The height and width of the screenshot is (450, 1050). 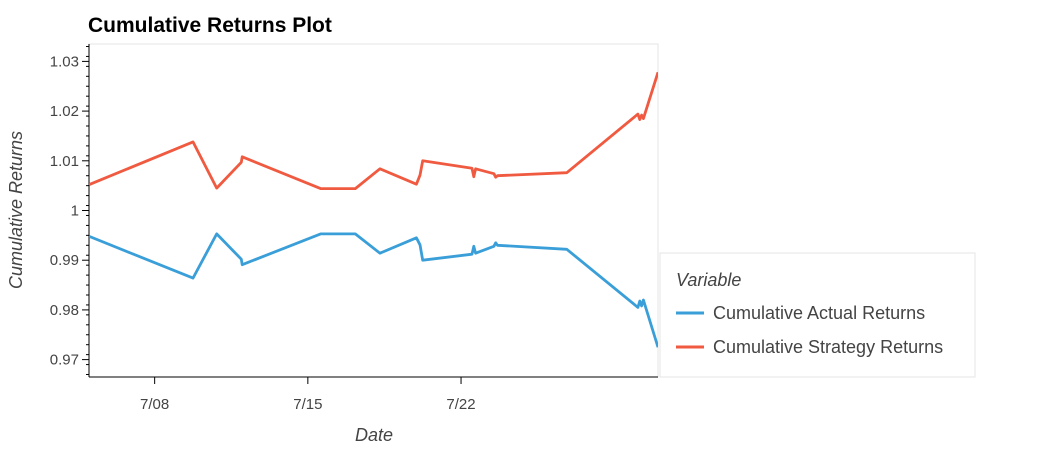 What do you see at coordinates (64, 161) in the screenshot?
I see `y-tick-label: 1.01` at bounding box center [64, 161].